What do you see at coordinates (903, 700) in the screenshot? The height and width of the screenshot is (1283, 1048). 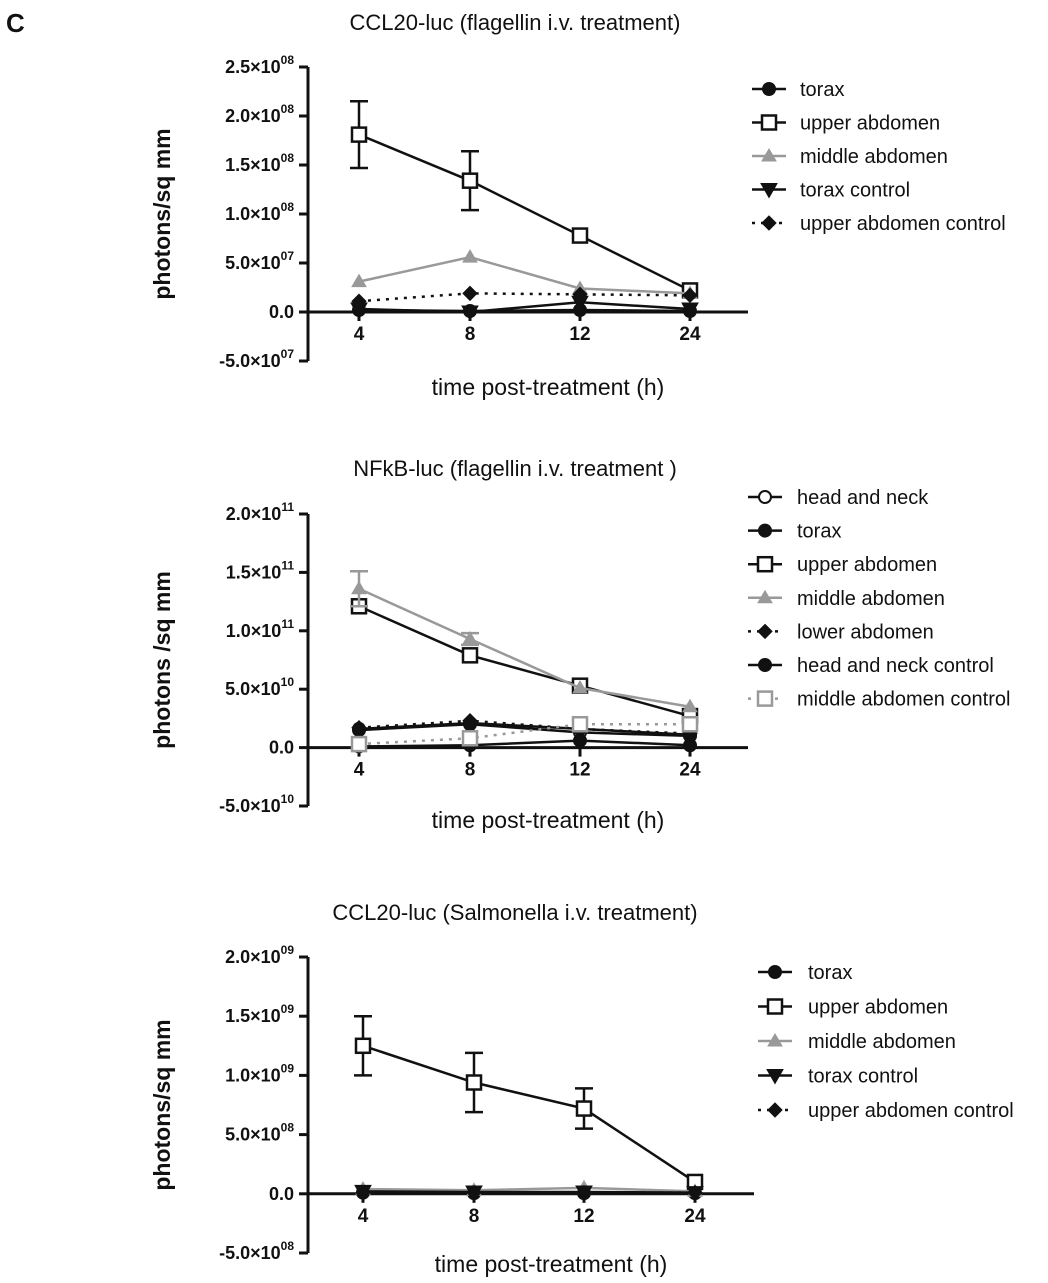 I see `legend-label: middle abdomen control` at bounding box center [903, 700].